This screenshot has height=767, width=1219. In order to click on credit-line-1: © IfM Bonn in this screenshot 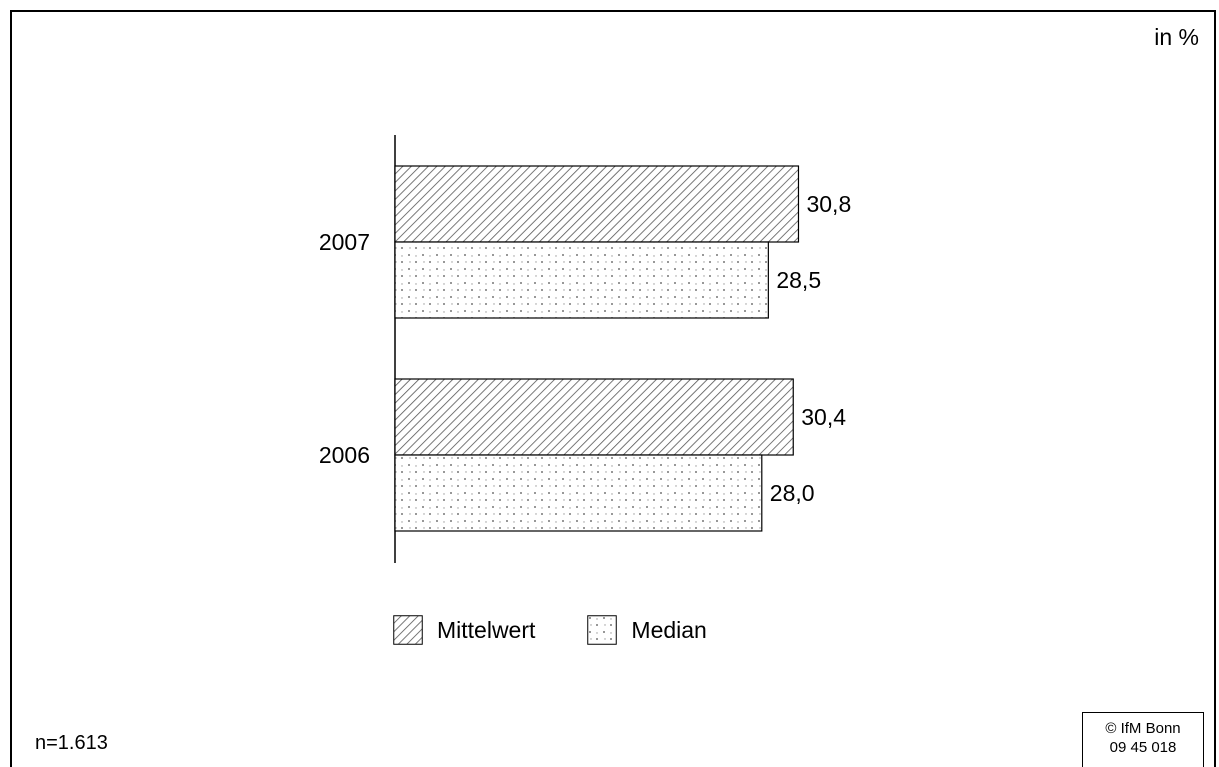, I will do `click(1143, 728)`.